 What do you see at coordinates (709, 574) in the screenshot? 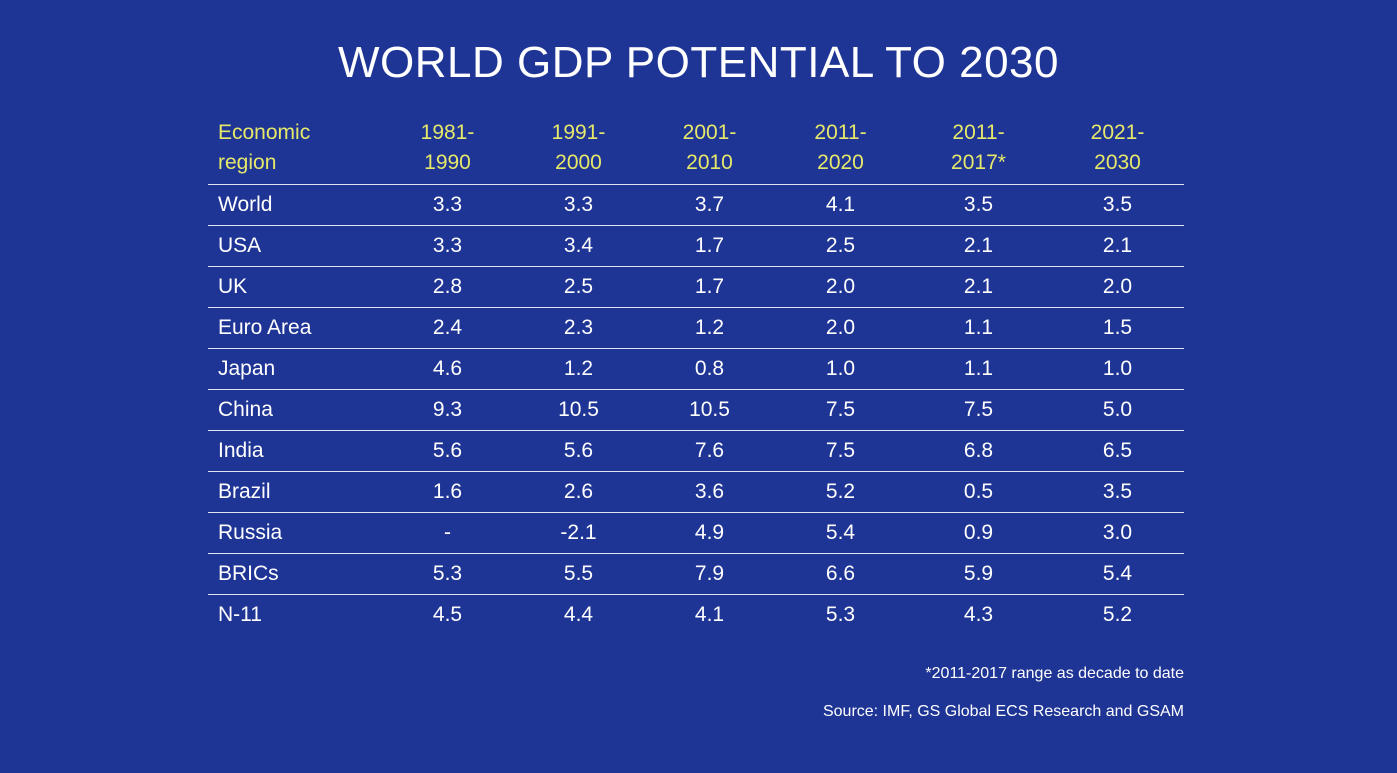
I see `table-cell: 7.9` at bounding box center [709, 574].